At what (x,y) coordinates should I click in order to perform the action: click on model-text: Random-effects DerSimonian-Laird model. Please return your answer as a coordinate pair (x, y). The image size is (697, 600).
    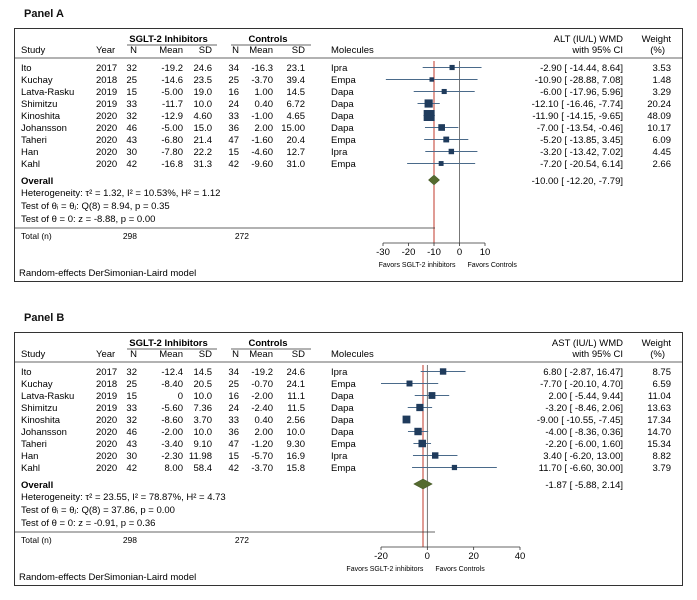
    Looking at the image, I should click on (107, 577).